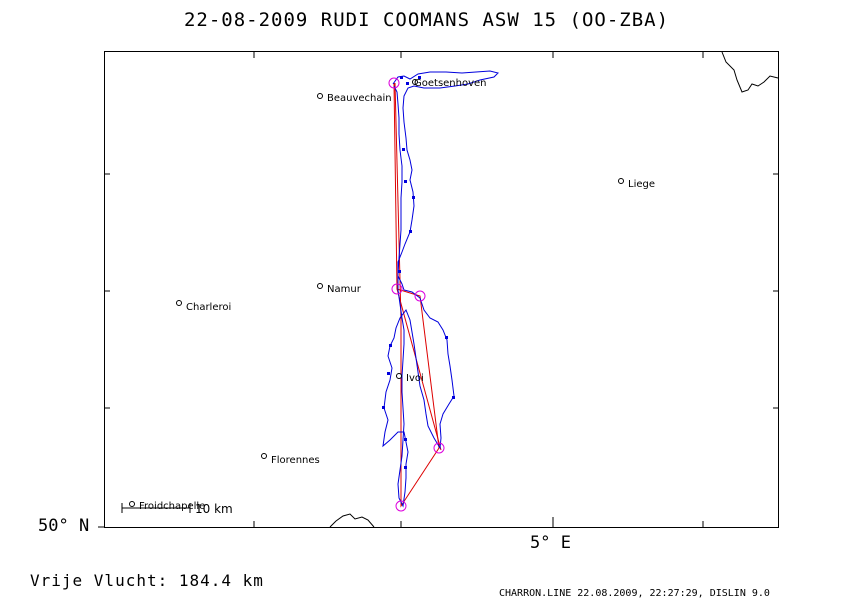 The image size is (853, 603). What do you see at coordinates (156, 508) in the screenshot?
I see `scale-bar` at bounding box center [156, 508].